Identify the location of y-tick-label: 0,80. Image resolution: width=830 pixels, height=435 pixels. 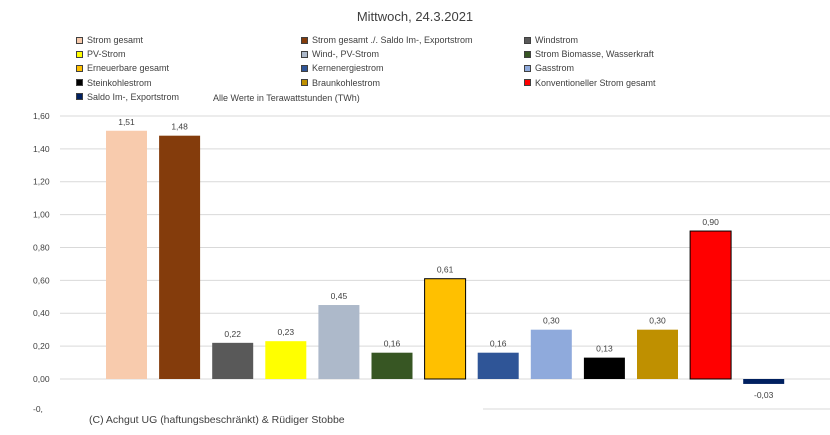
(41, 247).